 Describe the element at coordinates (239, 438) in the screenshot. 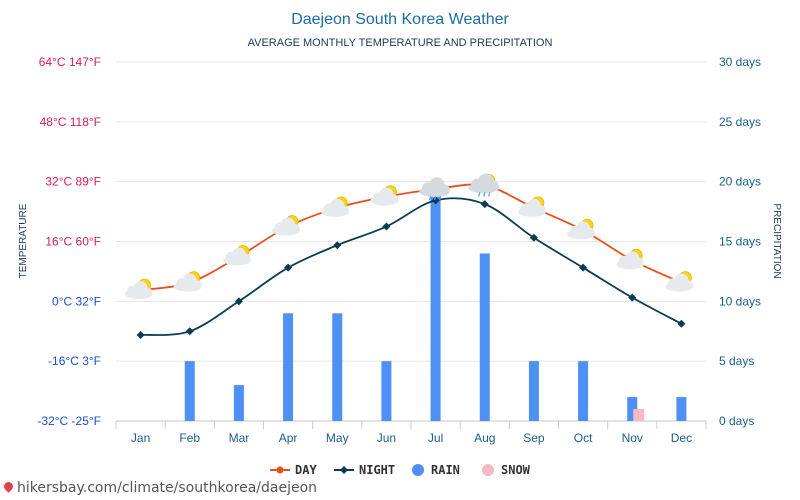

I see `x-tick-label: Mar` at that location.